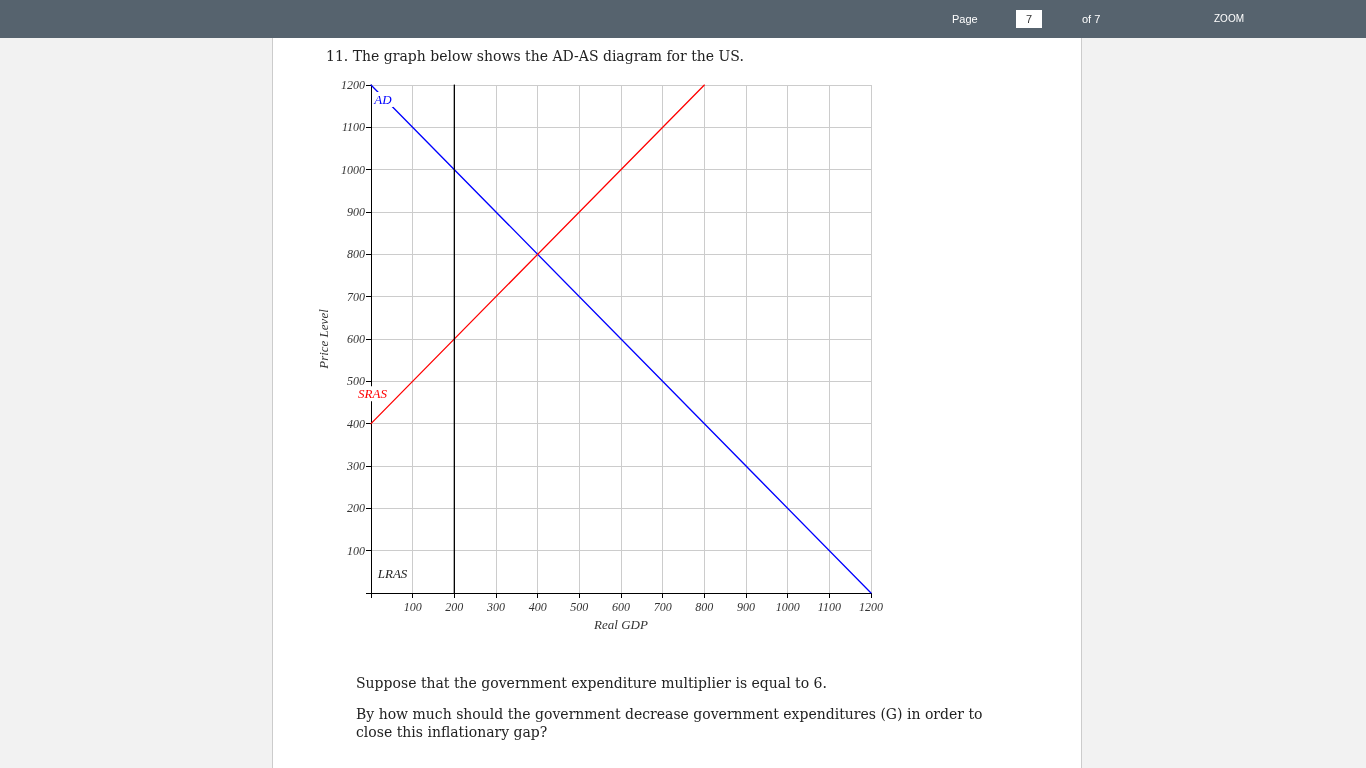  I want to click on x-tick-label: 800, so click(704, 607).